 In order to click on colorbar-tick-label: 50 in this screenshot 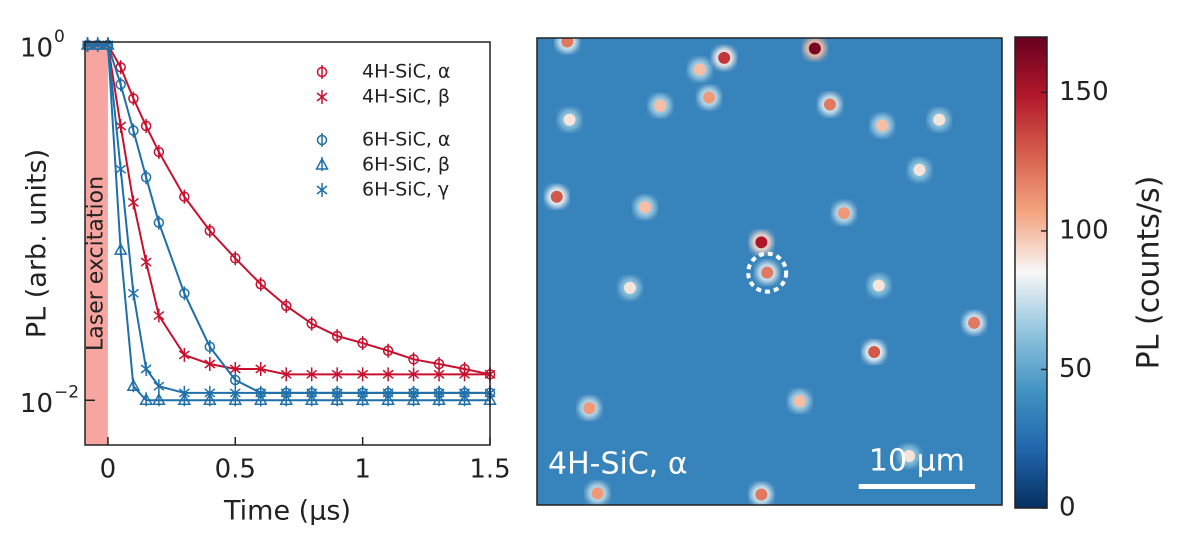, I will do `click(1075, 369)`.